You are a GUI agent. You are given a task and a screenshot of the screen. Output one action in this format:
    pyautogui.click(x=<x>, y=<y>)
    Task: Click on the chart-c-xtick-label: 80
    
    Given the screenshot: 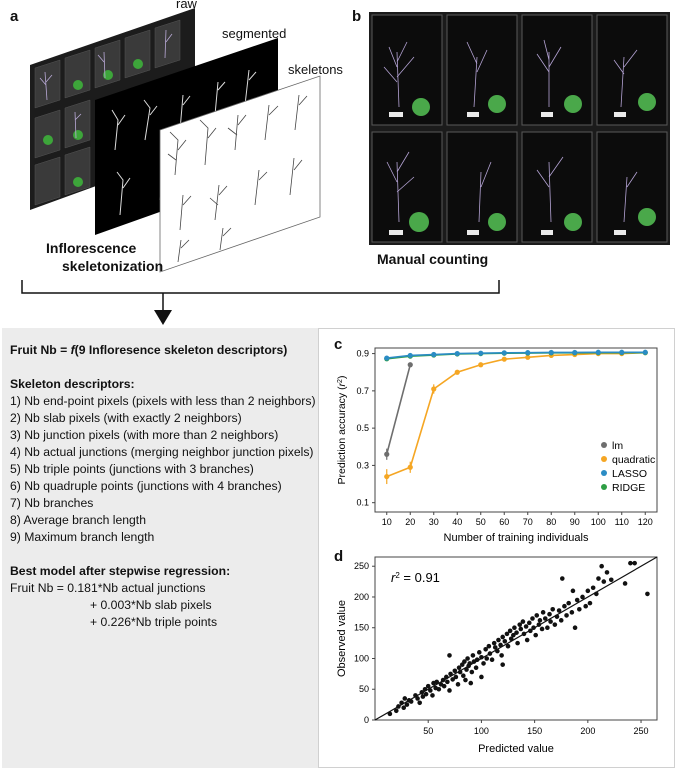 What is the action you would take?
    pyautogui.click(x=551, y=522)
    